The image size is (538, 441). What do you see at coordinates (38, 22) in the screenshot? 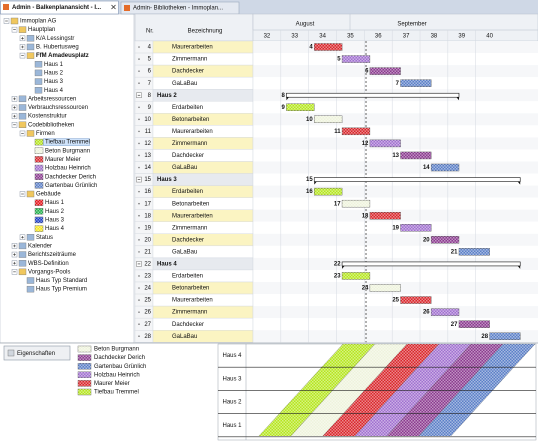
I see `tree-item: Immoplan AG` at bounding box center [38, 22].